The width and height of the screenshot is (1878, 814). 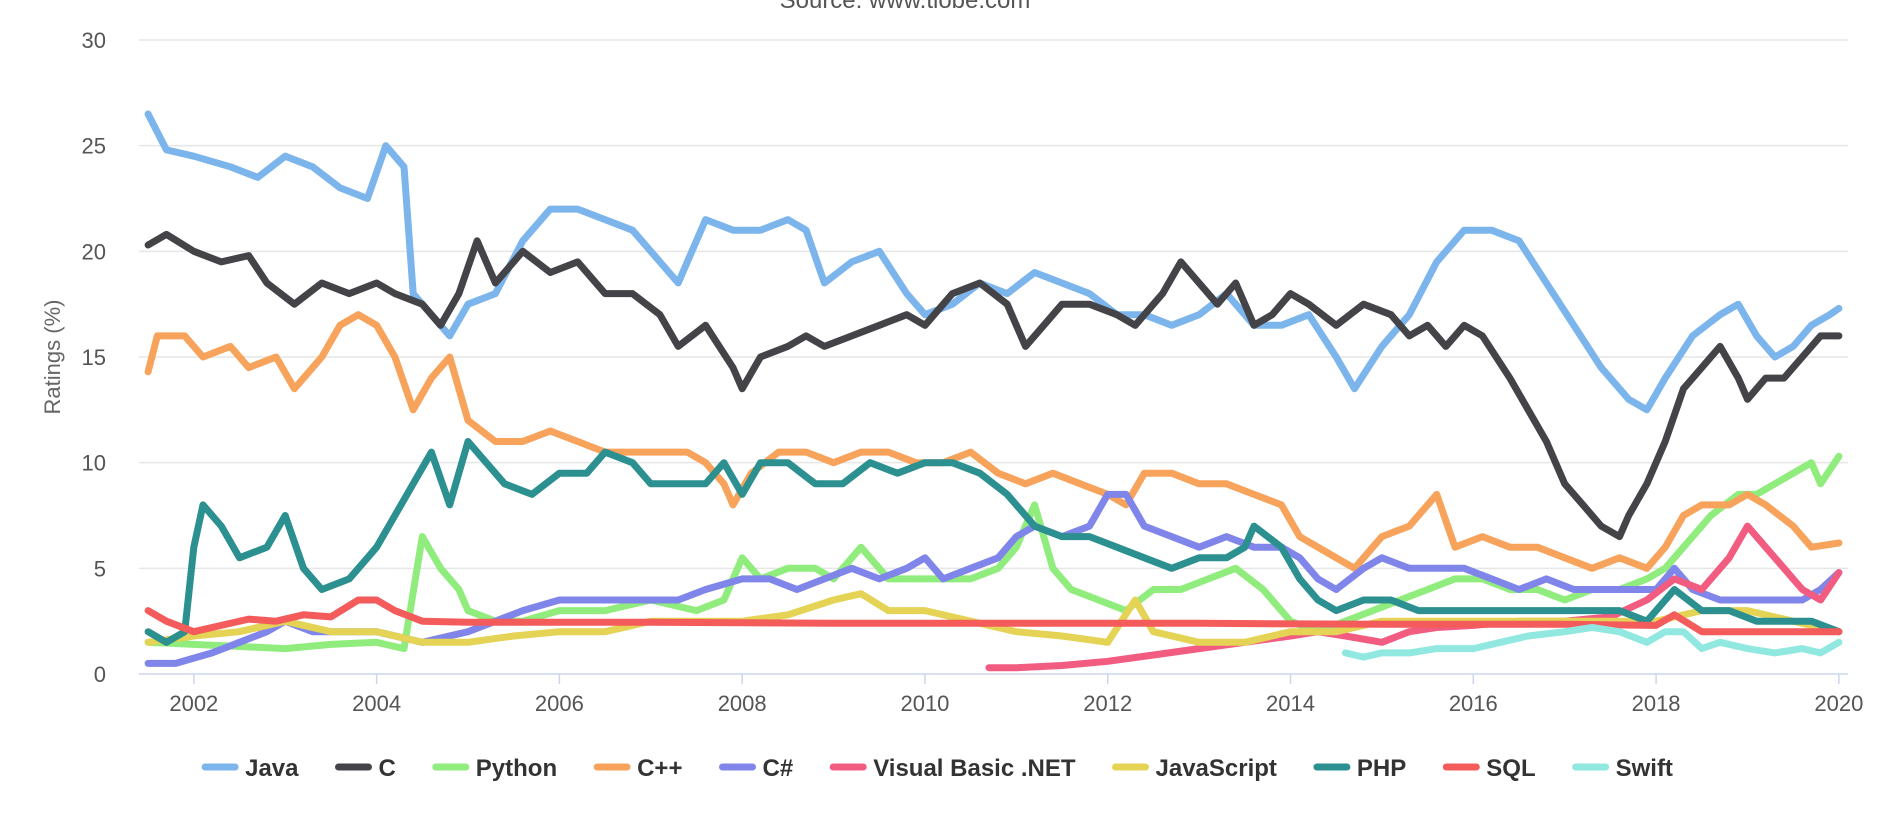 I want to click on legend-label: C, so click(x=387, y=768).